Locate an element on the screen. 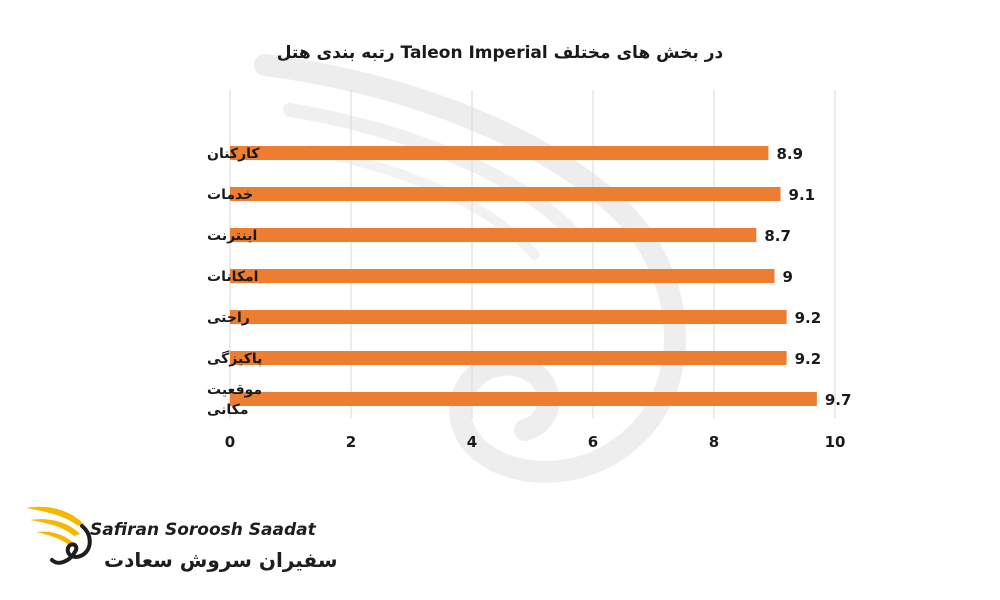  category-label: اینترنت is located at coordinates (232, 236).